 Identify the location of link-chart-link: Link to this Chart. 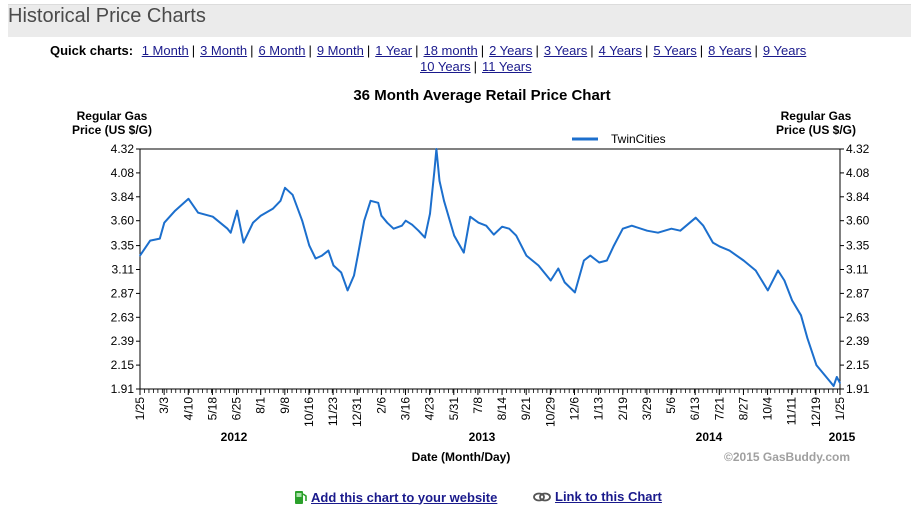
(597, 496).